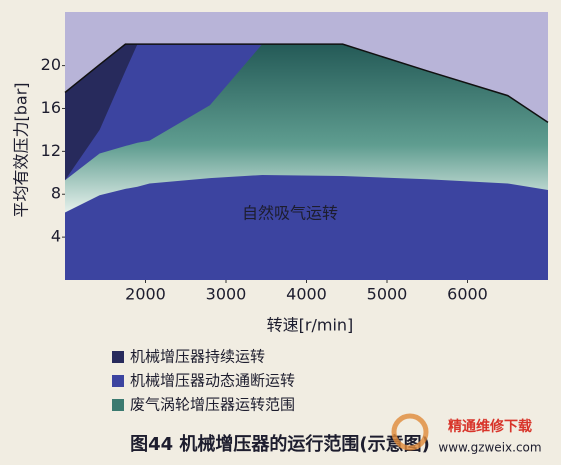  I want to click on legend-label: 机械增压器动态通断运转, so click(212, 381).